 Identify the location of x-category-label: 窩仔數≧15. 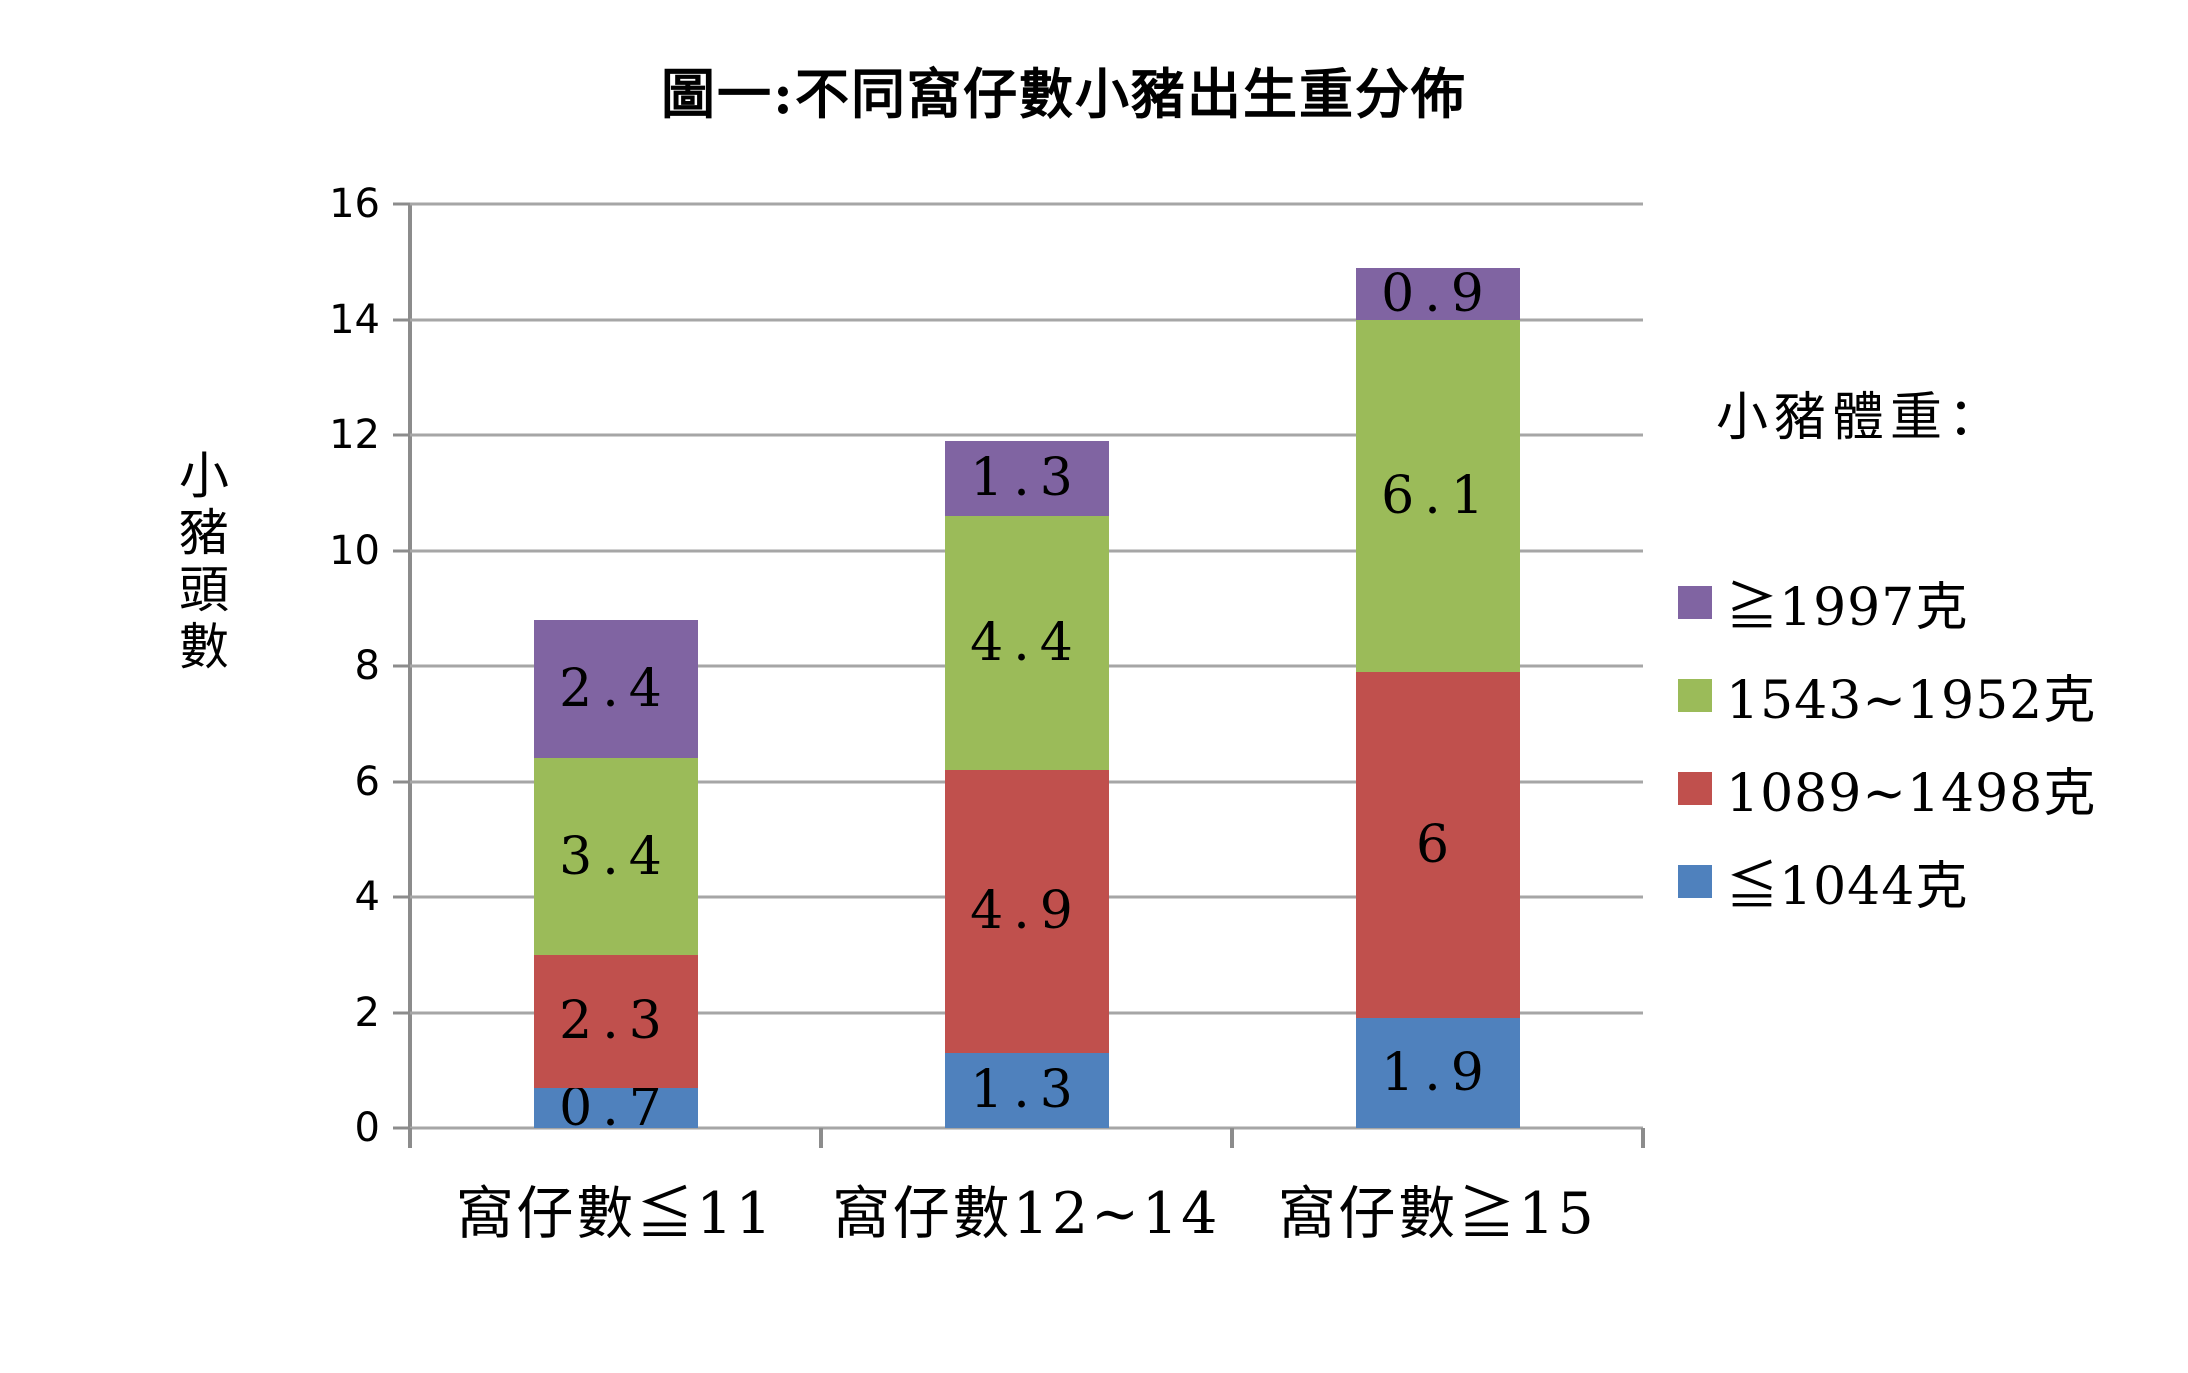
(1437, 1214).